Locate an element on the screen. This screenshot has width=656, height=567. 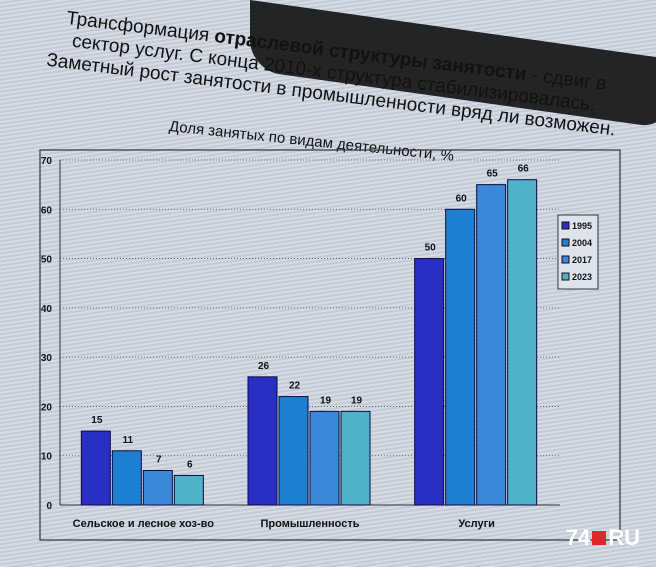
watermark-logo: 74 RU is located at coordinates (602, 537).